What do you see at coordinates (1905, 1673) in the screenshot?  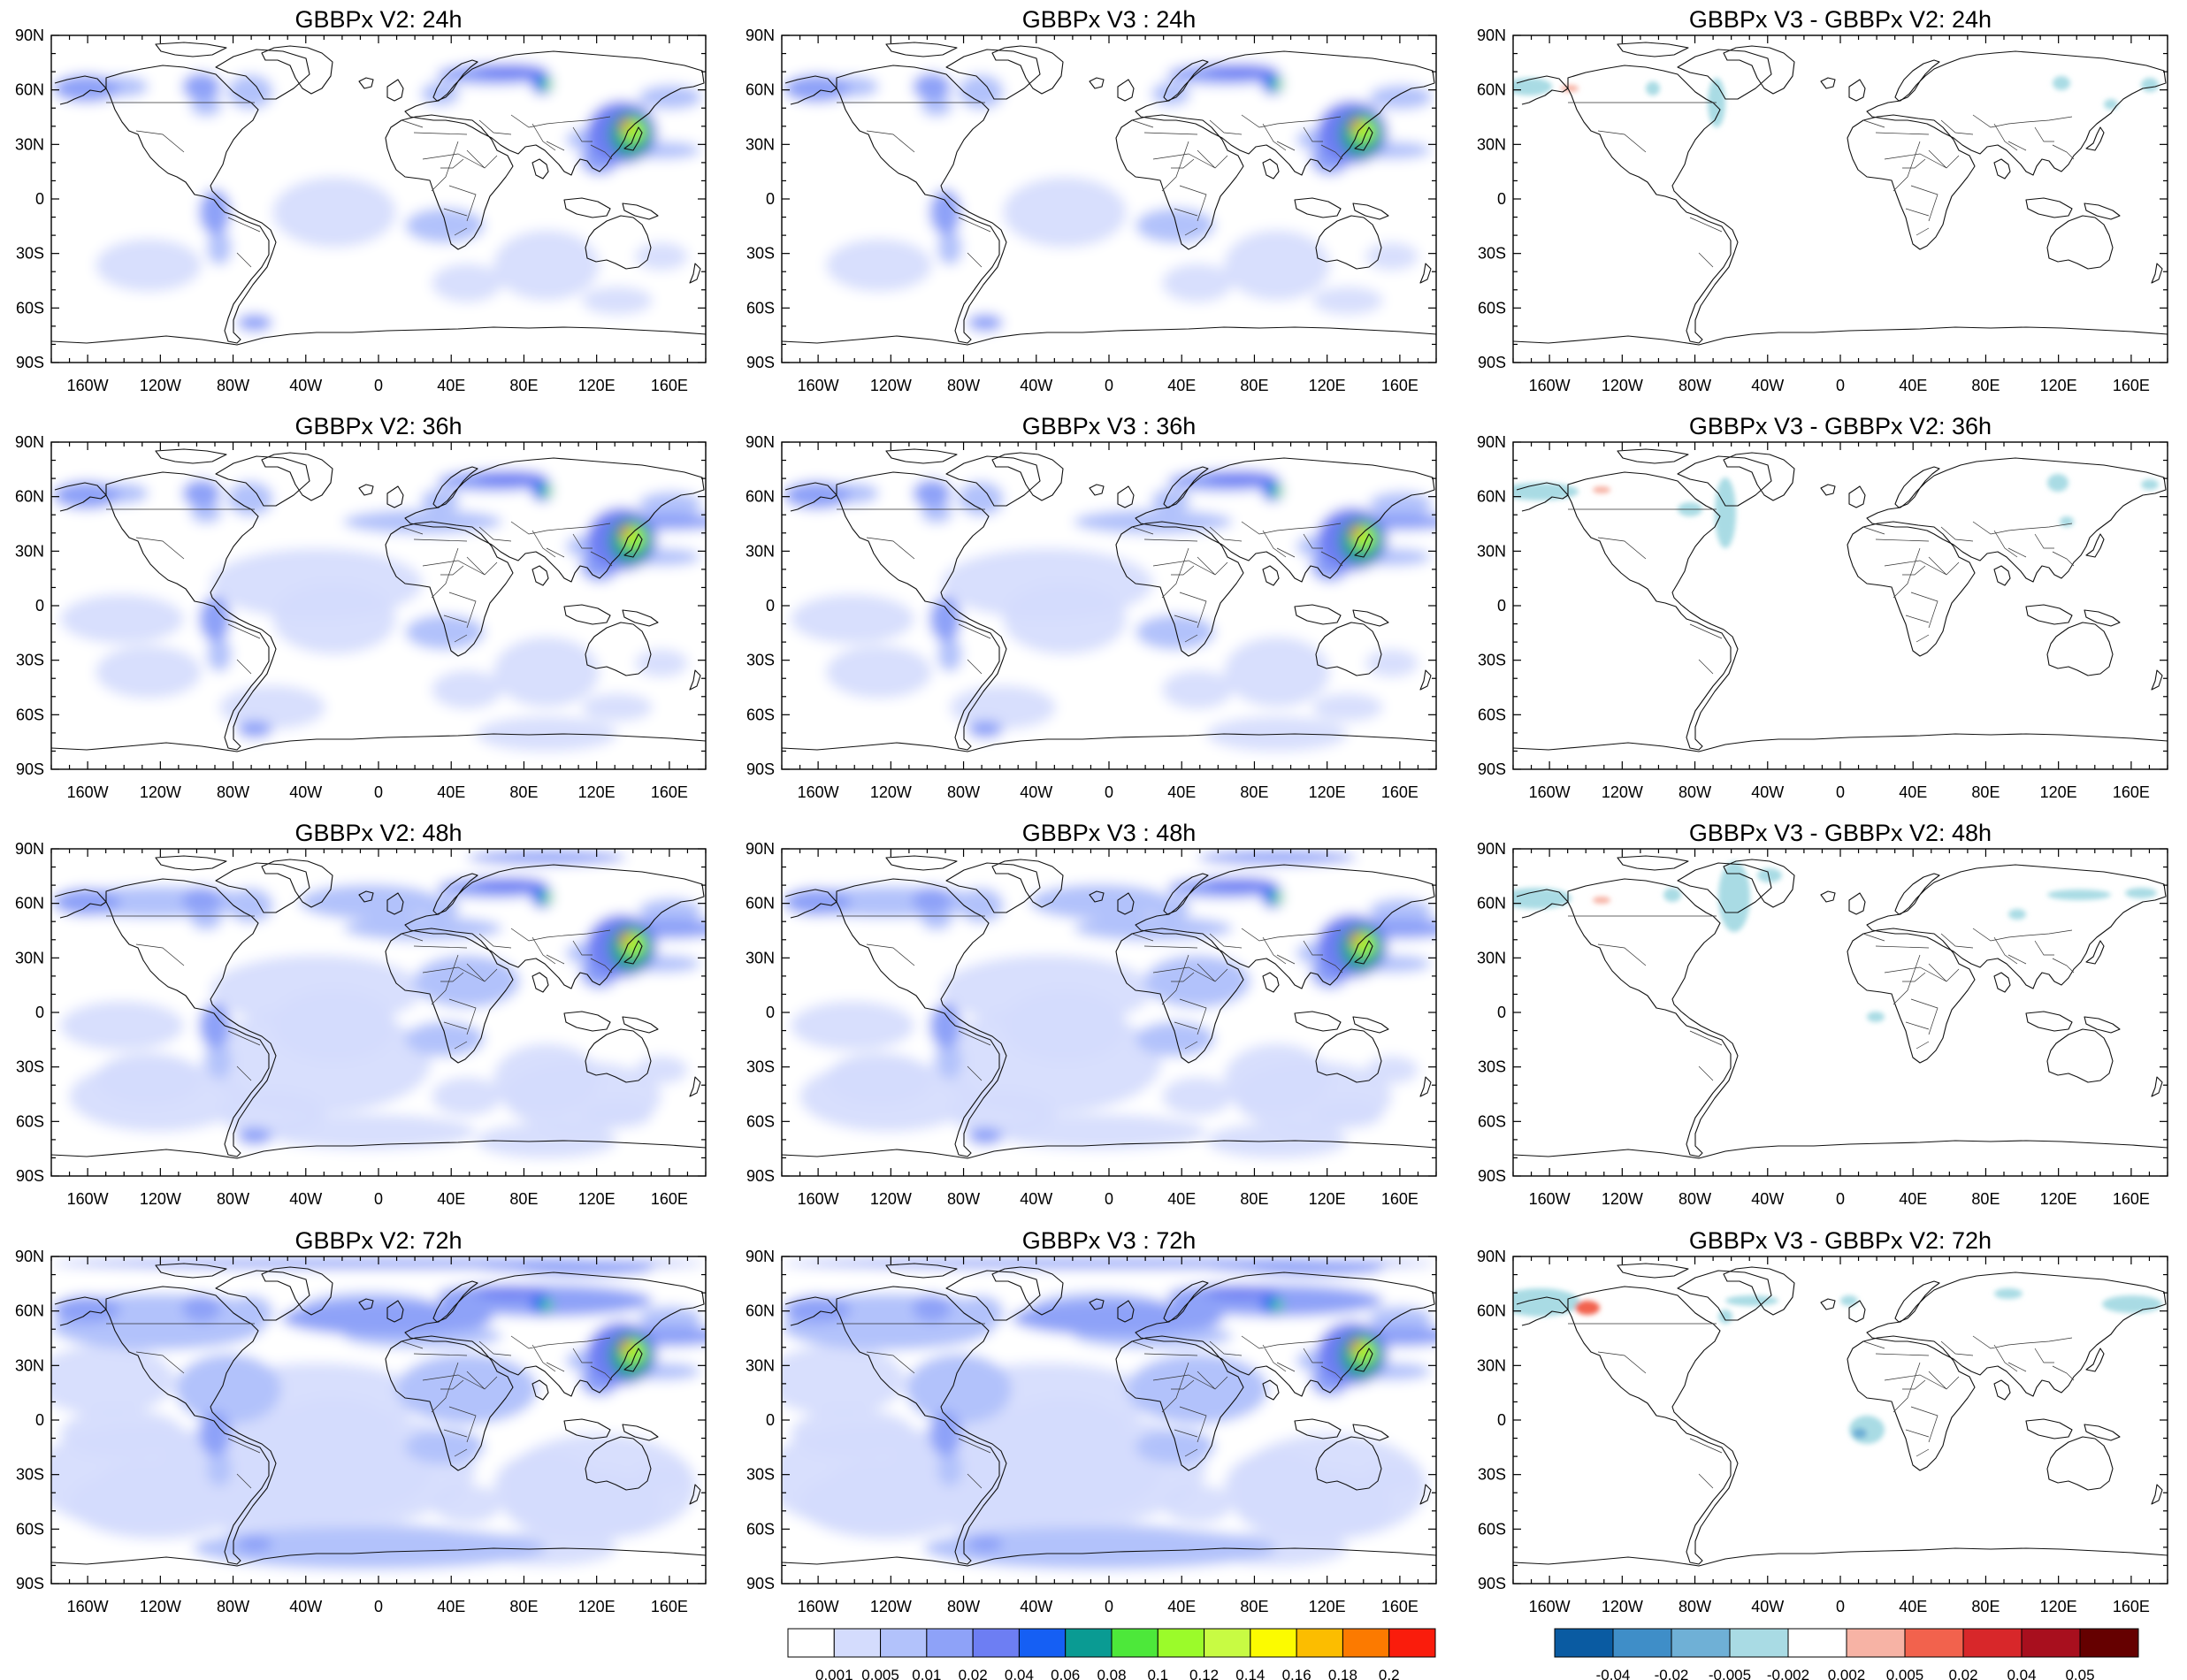 I see `colorbar-label: 0.005` at bounding box center [1905, 1673].